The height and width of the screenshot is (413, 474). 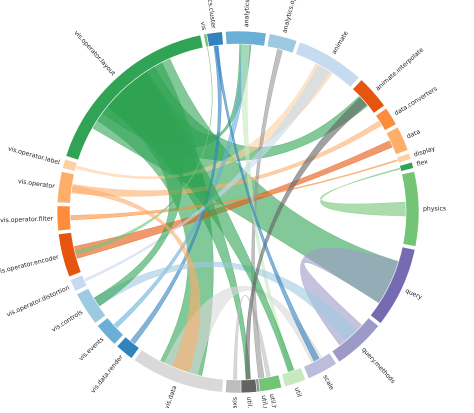 I want to click on group-label: data.converters, so click(x=415, y=101).